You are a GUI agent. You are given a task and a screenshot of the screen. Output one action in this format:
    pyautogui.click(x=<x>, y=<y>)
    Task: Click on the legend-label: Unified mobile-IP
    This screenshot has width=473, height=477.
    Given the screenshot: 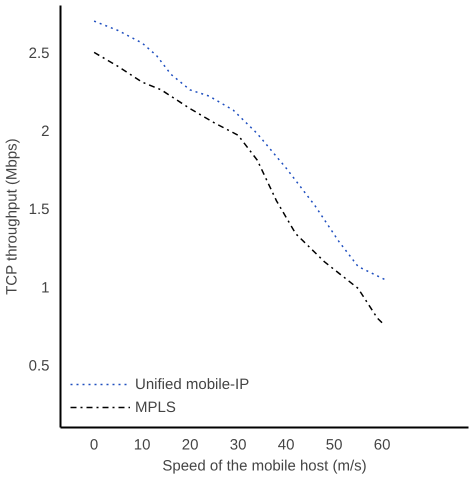 What is the action you would take?
    pyautogui.click(x=192, y=384)
    